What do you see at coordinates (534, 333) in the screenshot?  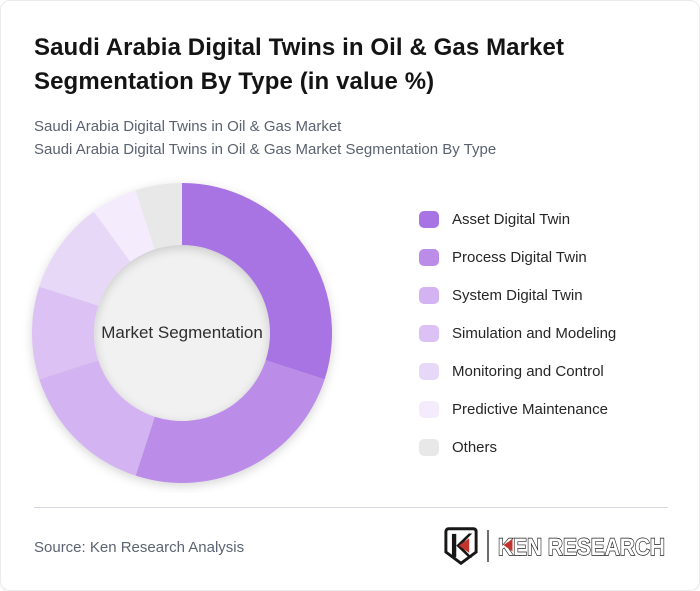 I see `legend-label: Simulation and Modeling` at bounding box center [534, 333].